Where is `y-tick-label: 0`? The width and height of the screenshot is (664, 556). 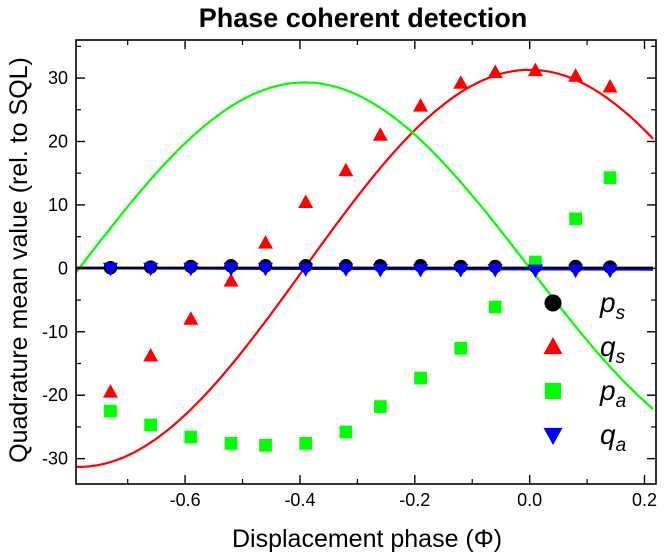 y-tick-label: 0 is located at coordinates (63, 268).